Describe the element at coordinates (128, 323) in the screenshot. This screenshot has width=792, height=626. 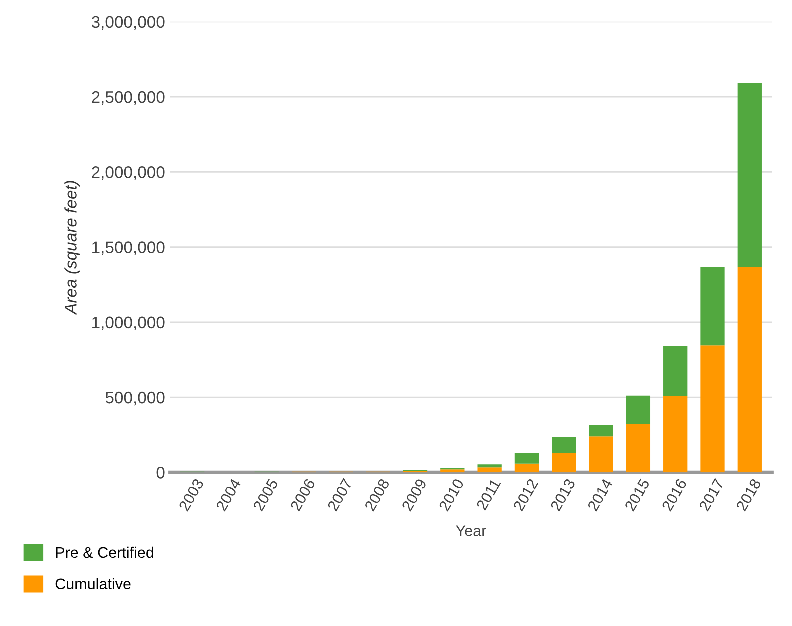
I see `y-tick-label: 1,000,000` at that location.